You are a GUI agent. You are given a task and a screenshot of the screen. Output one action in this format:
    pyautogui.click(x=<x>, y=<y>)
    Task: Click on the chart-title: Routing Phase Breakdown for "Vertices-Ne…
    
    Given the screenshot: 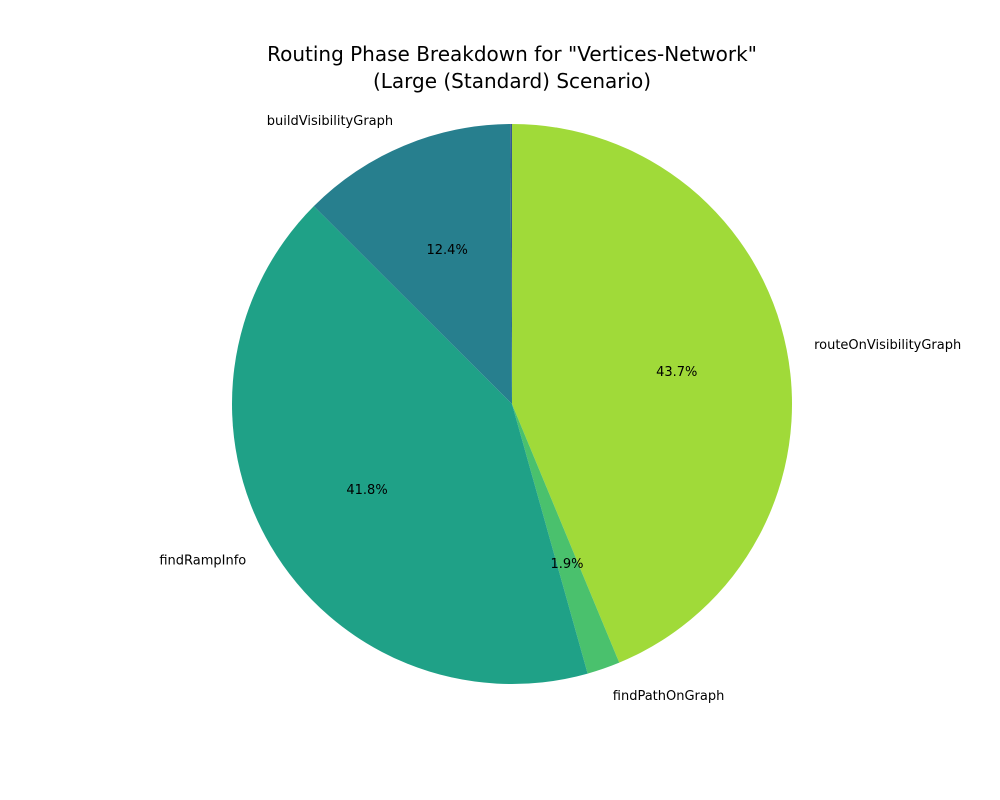 What is the action you would take?
    pyautogui.click(x=512, y=54)
    